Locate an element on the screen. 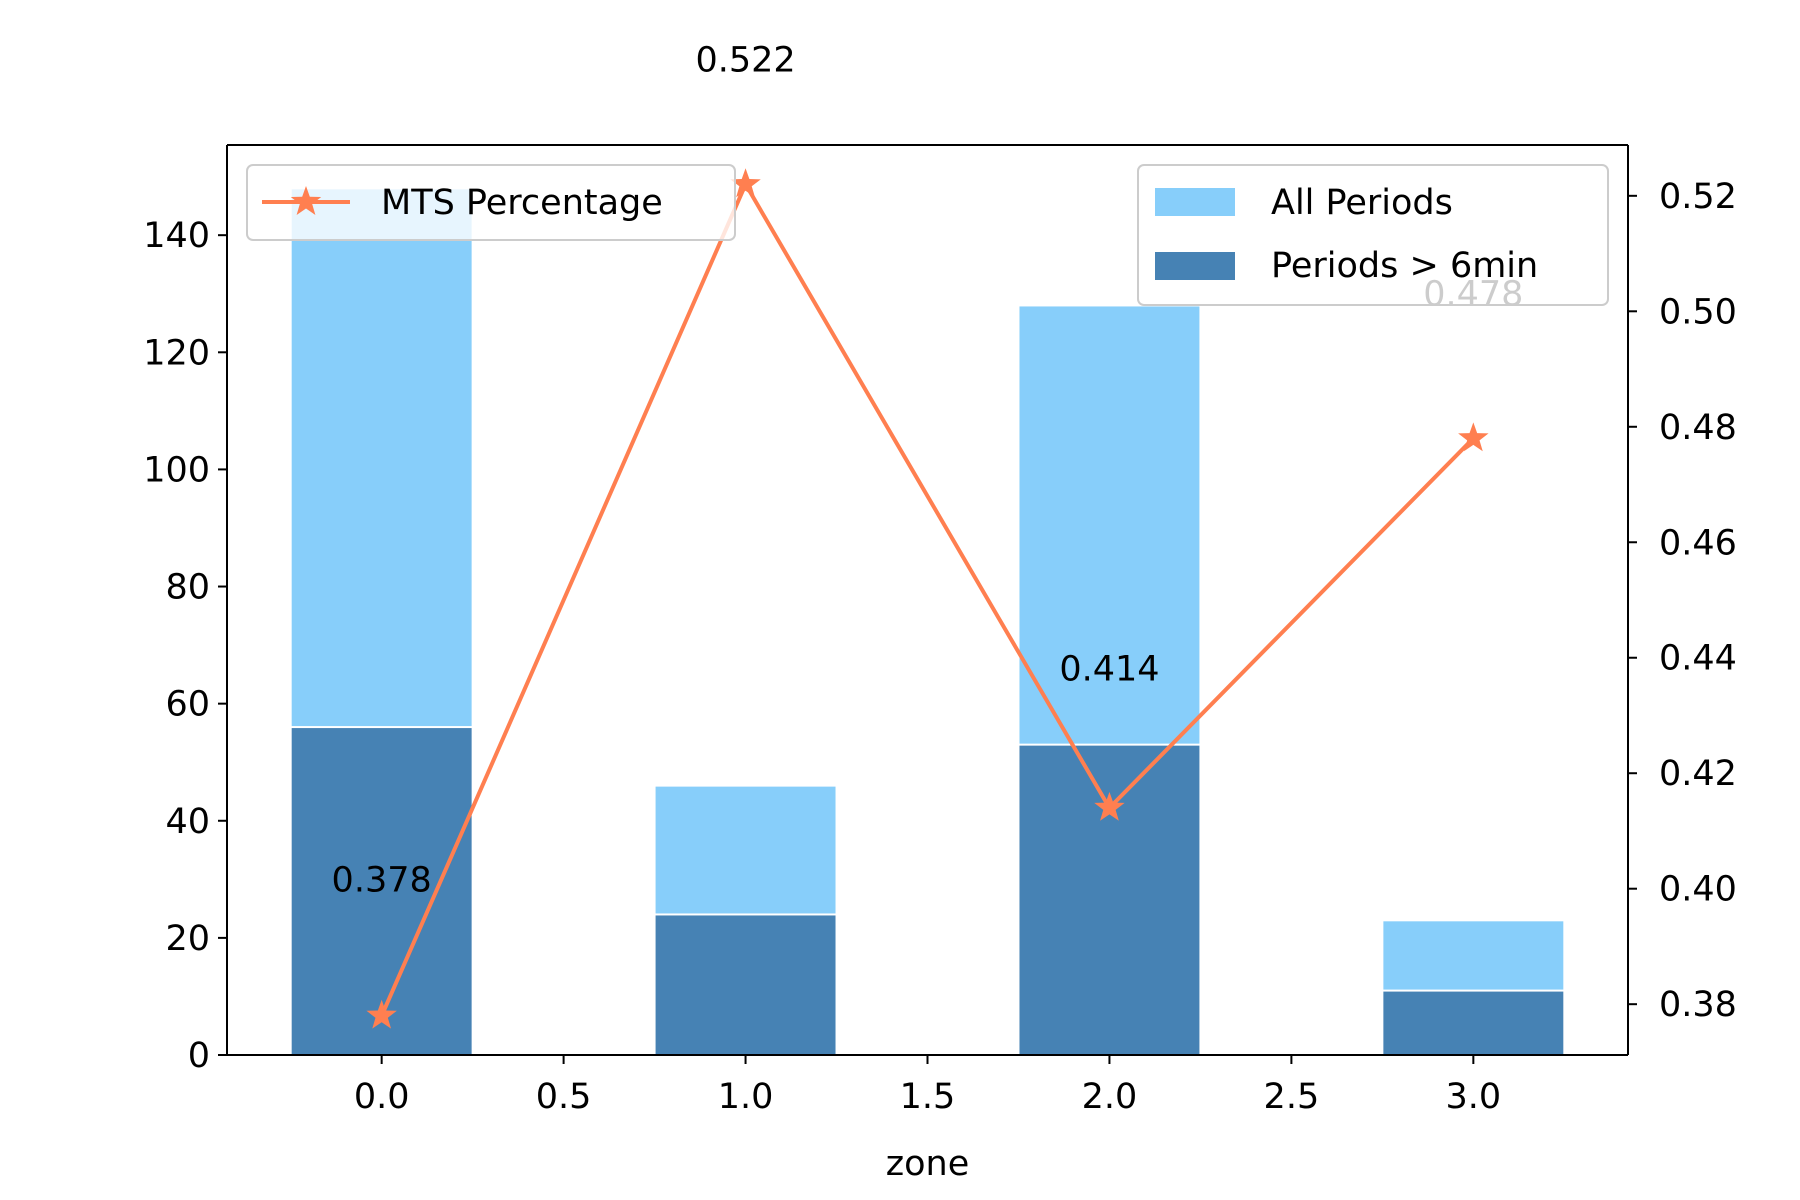 The image size is (1800, 1200). y-tick-label-right: 0.50 is located at coordinates (1698, 312).